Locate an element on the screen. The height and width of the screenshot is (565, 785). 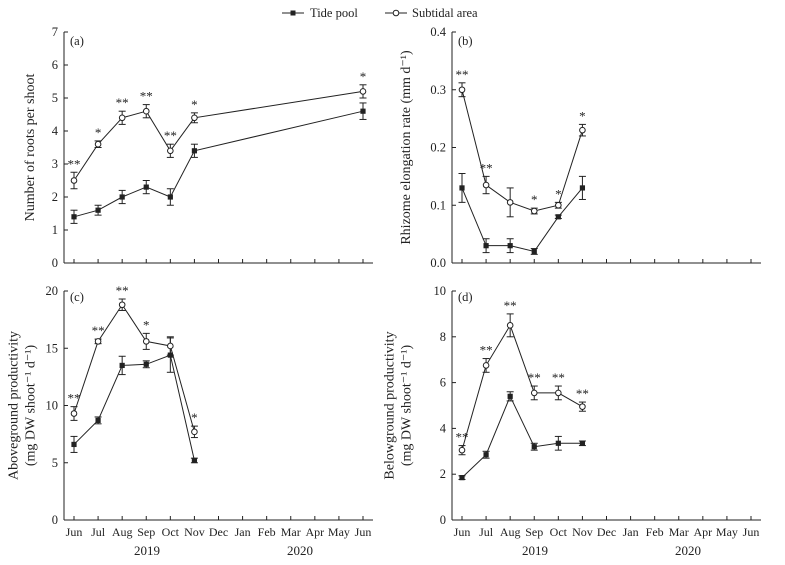
y-tick-label: 0.2 is located at coordinates (438, 148).